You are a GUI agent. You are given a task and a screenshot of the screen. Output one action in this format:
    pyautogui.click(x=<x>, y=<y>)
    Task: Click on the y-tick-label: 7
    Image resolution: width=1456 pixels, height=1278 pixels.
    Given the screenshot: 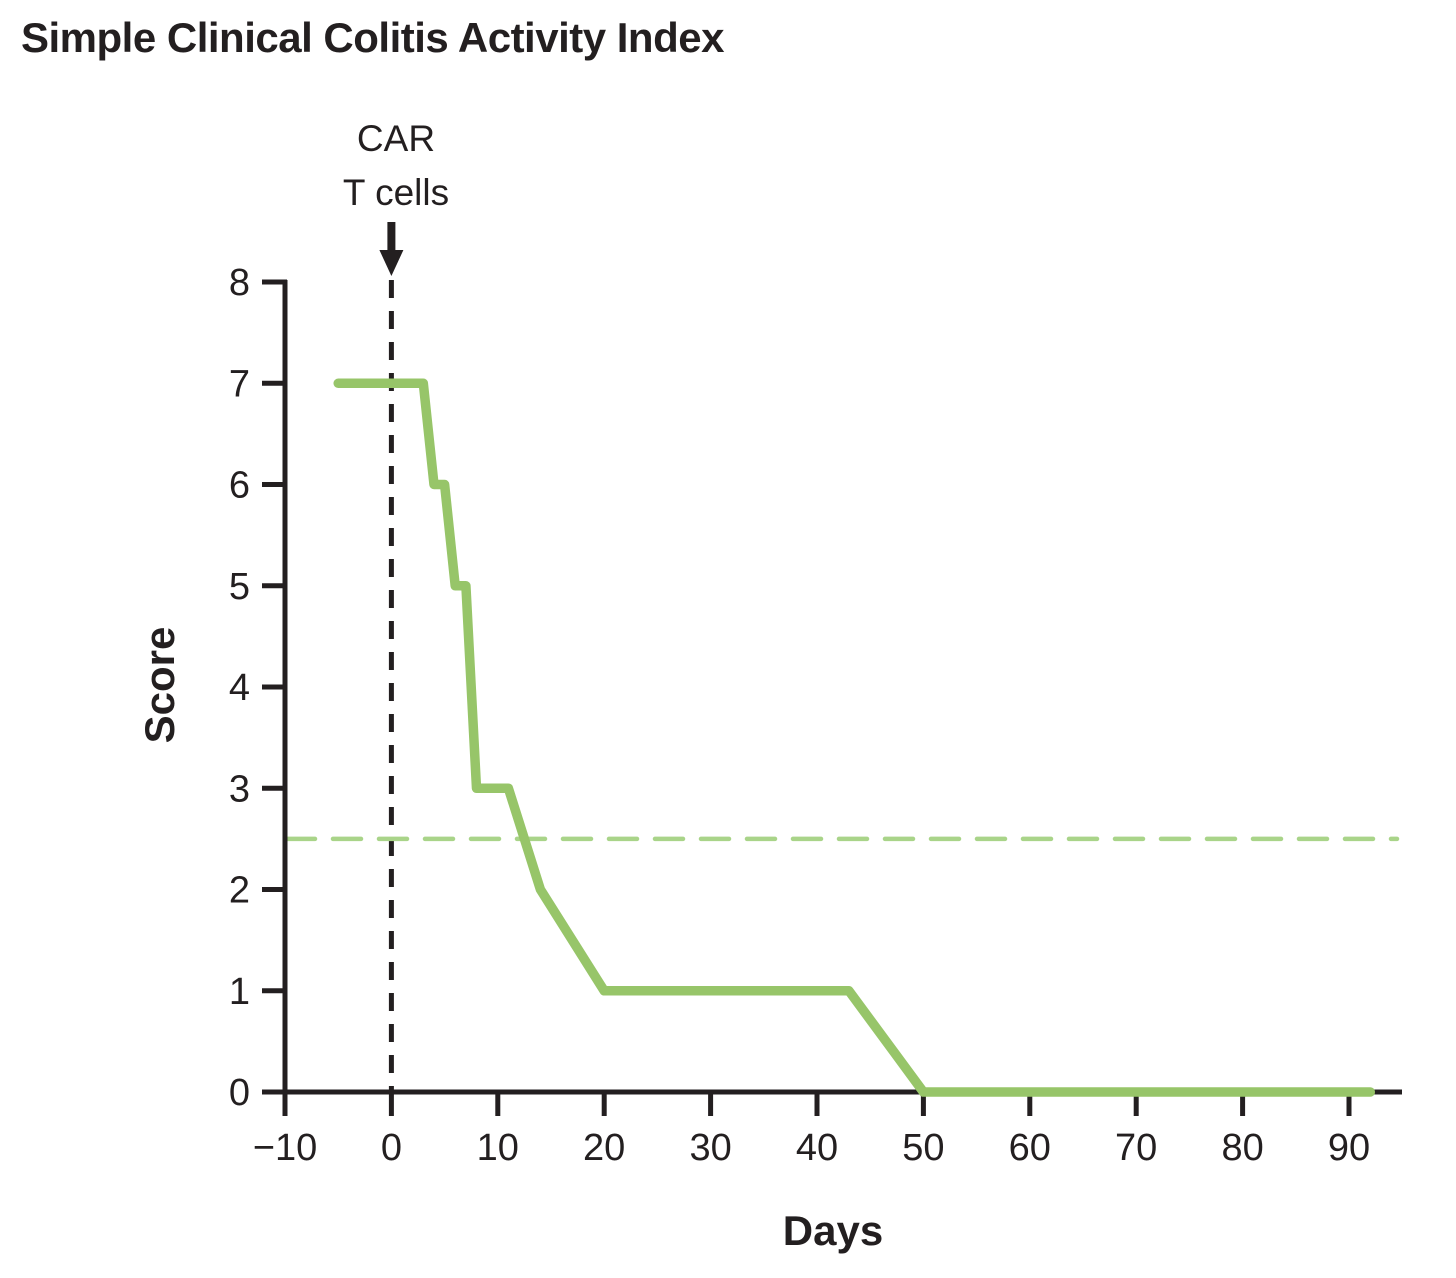 What is the action you would take?
    pyautogui.click(x=239, y=384)
    